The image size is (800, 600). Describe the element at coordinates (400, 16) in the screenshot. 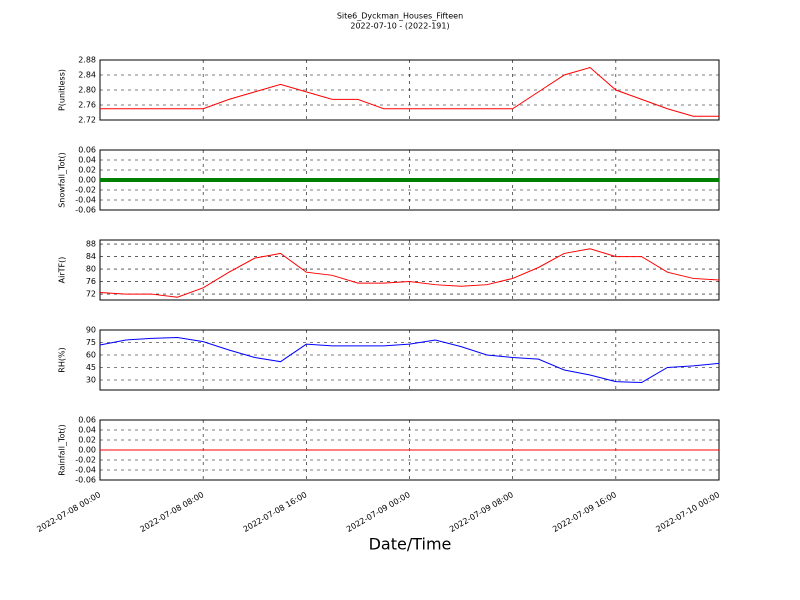

I see `chart-title: Site6_Dyckman_Houses_Fifteen` at that location.